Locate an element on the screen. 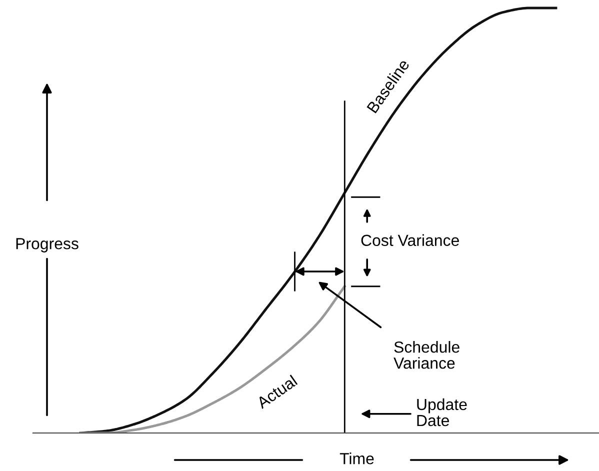 Image resolution: width=599 pixels, height=471 pixels. annotation: Update Date is located at coordinates (442, 412).